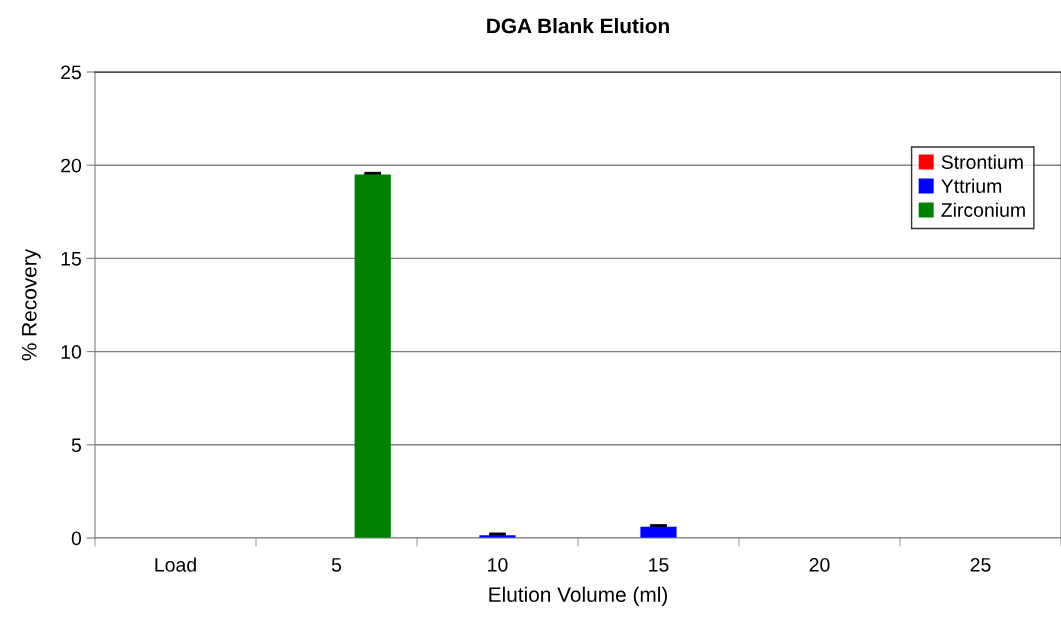 The height and width of the screenshot is (628, 1061). What do you see at coordinates (76, 538) in the screenshot?
I see `y-tick-label: 0` at bounding box center [76, 538].